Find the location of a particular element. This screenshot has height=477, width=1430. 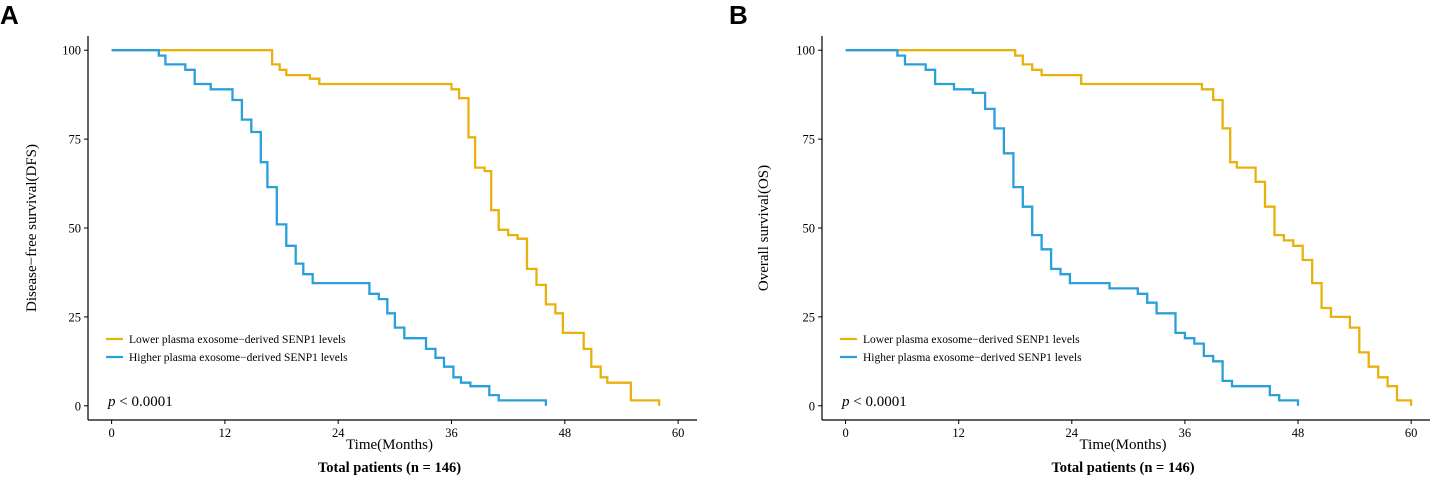

panel-label: A is located at coordinates (9, 15).